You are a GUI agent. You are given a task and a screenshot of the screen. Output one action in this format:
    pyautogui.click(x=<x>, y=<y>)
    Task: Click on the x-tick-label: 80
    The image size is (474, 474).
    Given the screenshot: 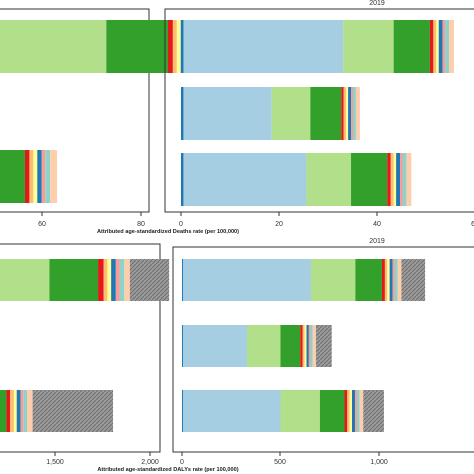 What is the action you would take?
    pyautogui.click(x=141, y=224)
    